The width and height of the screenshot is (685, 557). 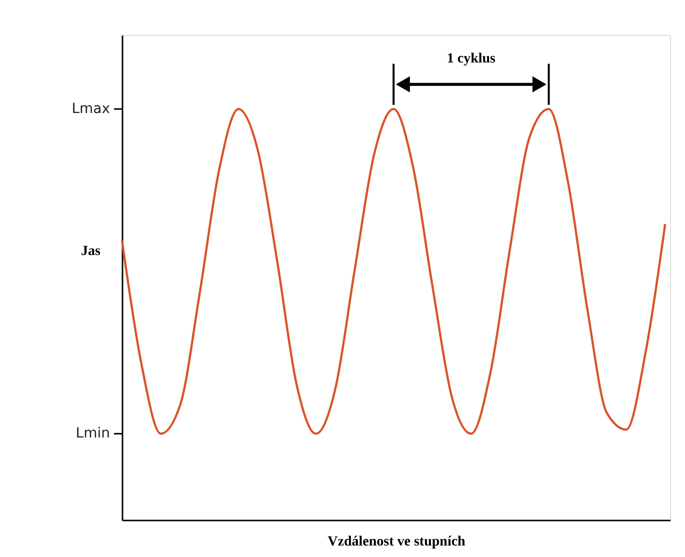 I want to click on text: 1 cyklus, so click(x=471, y=58).